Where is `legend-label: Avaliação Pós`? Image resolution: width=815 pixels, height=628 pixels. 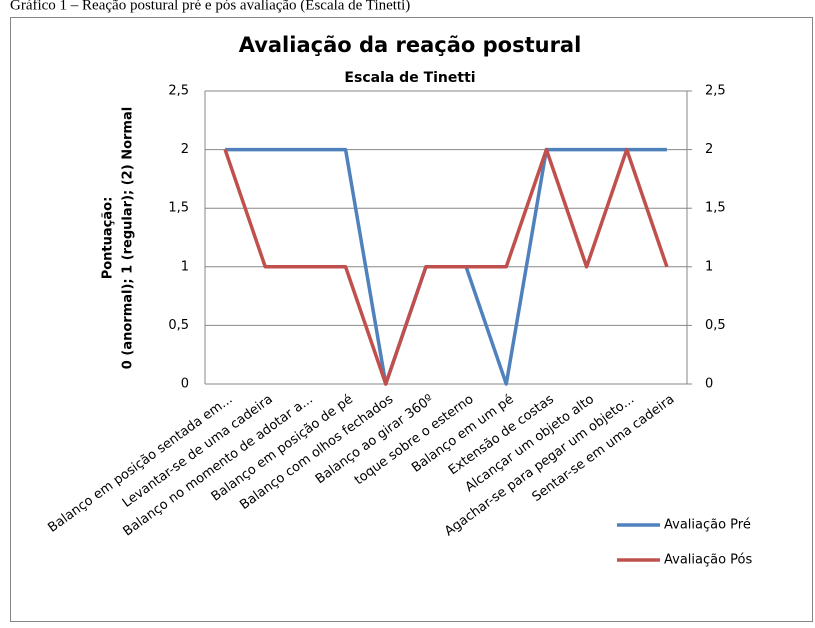 legend-label: Avaliação Pós is located at coordinates (708, 560).